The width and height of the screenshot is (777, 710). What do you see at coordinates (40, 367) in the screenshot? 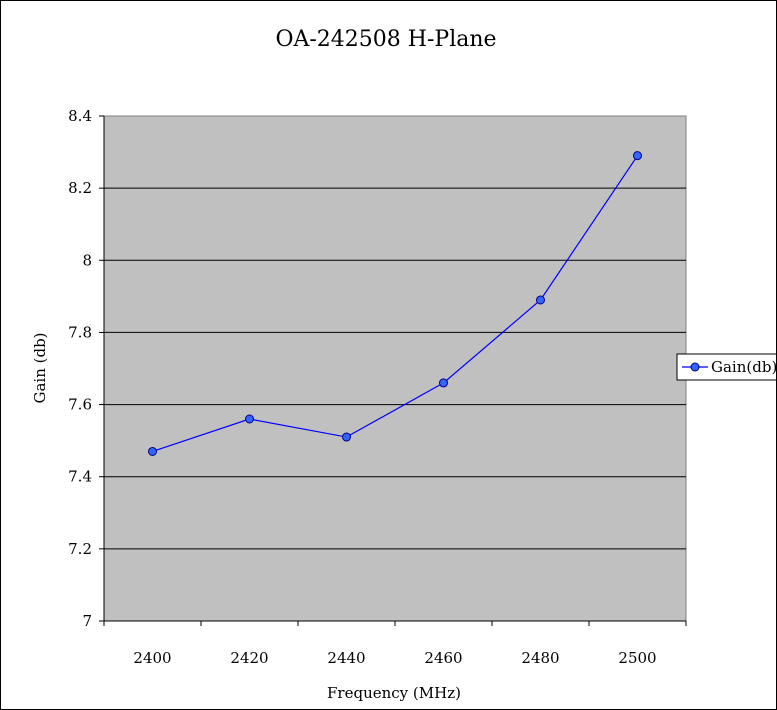
I see `y-axis-label: Gain (db)` at bounding box center [40, 367].